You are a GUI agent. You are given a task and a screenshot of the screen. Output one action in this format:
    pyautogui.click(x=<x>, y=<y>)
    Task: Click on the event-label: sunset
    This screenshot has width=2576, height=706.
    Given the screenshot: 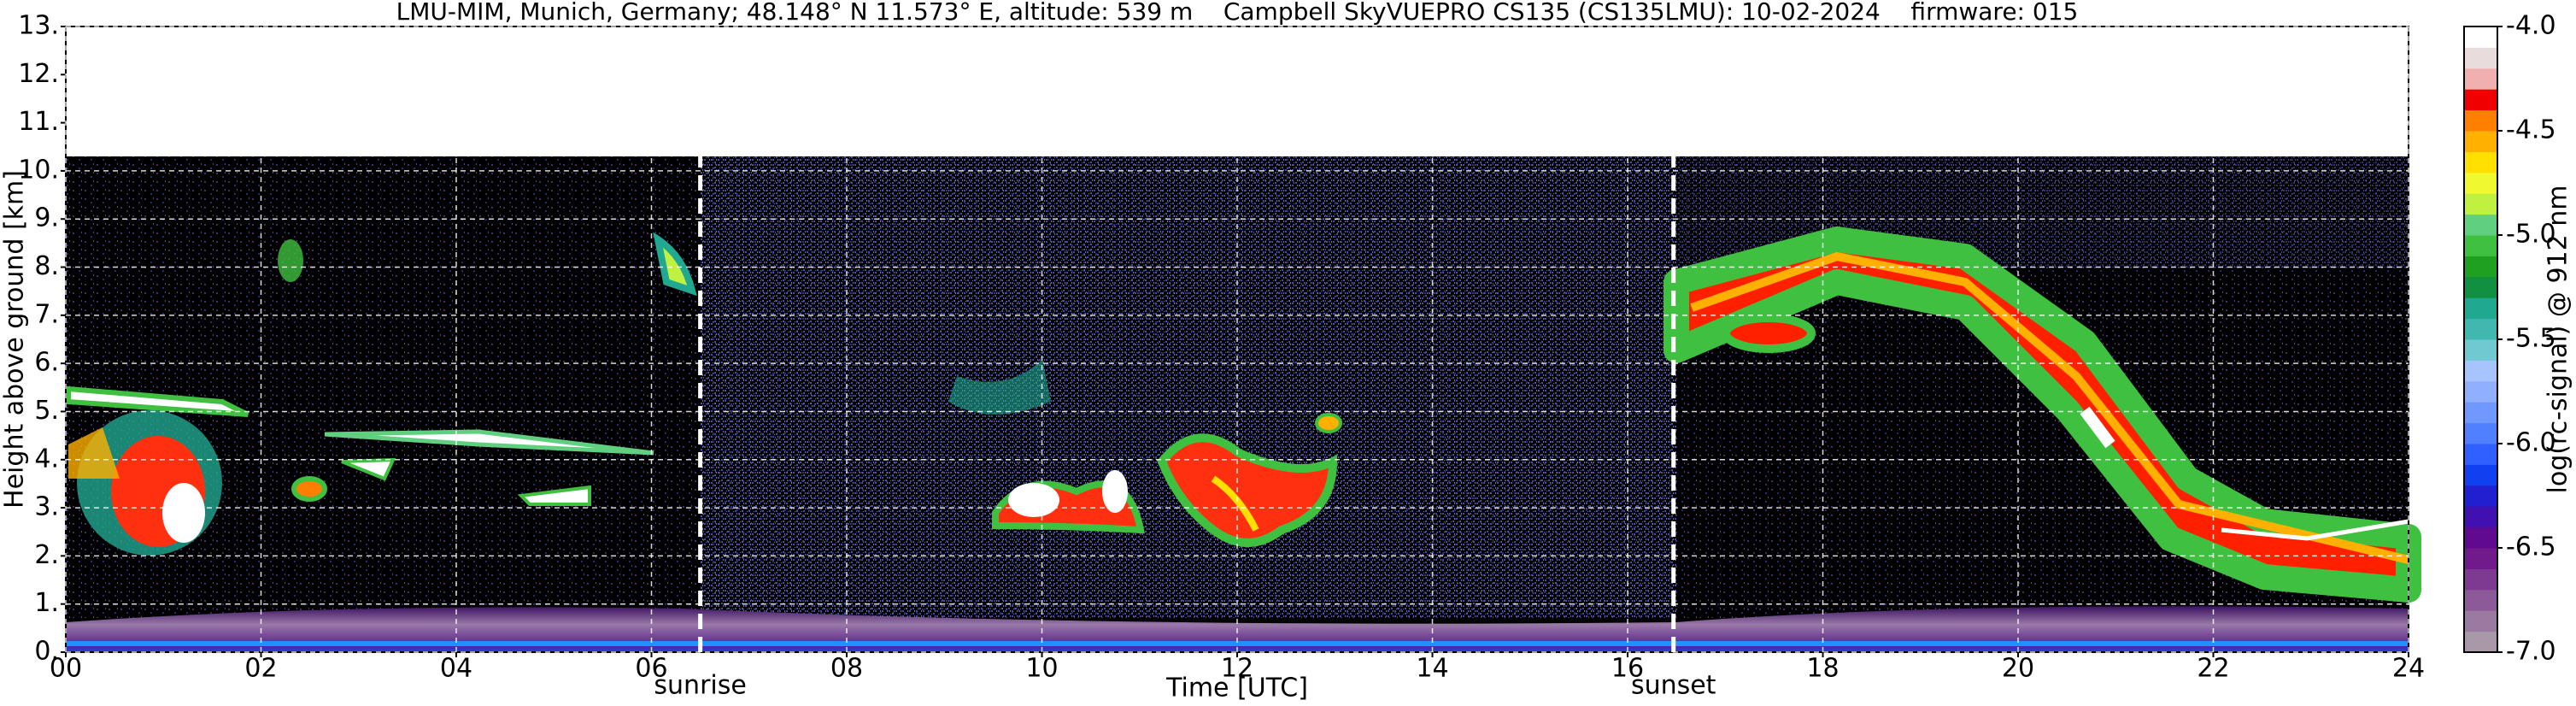 What is the action you would take?
    pyautogui.click(x=1673, y=686)
    